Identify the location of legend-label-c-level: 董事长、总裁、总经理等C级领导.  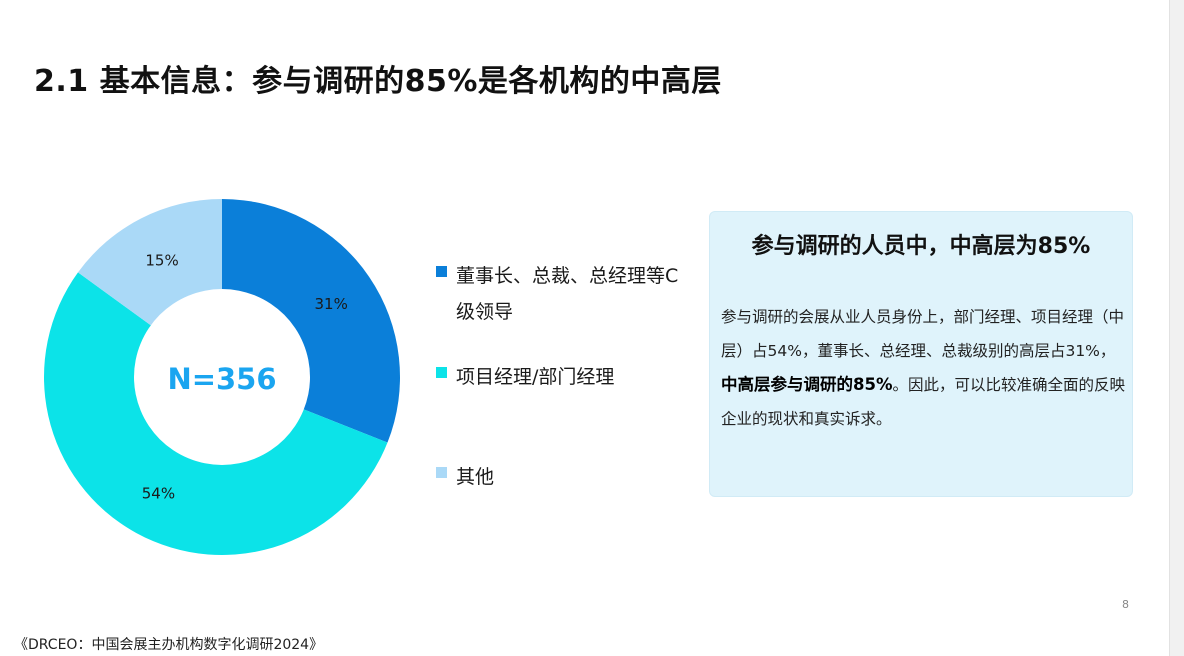
(567, 294).